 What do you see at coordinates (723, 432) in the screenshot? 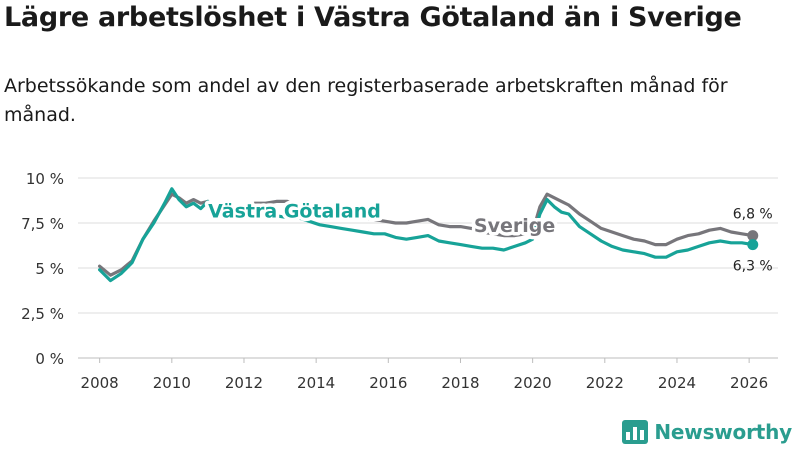
I see `brand-name: Newsworthy` at bounding box center [723, 432].